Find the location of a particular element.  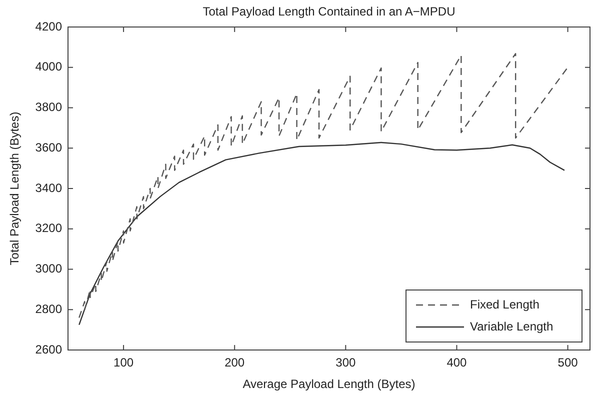

legend-label: Fixed Length is located at coordinates (505, 304).